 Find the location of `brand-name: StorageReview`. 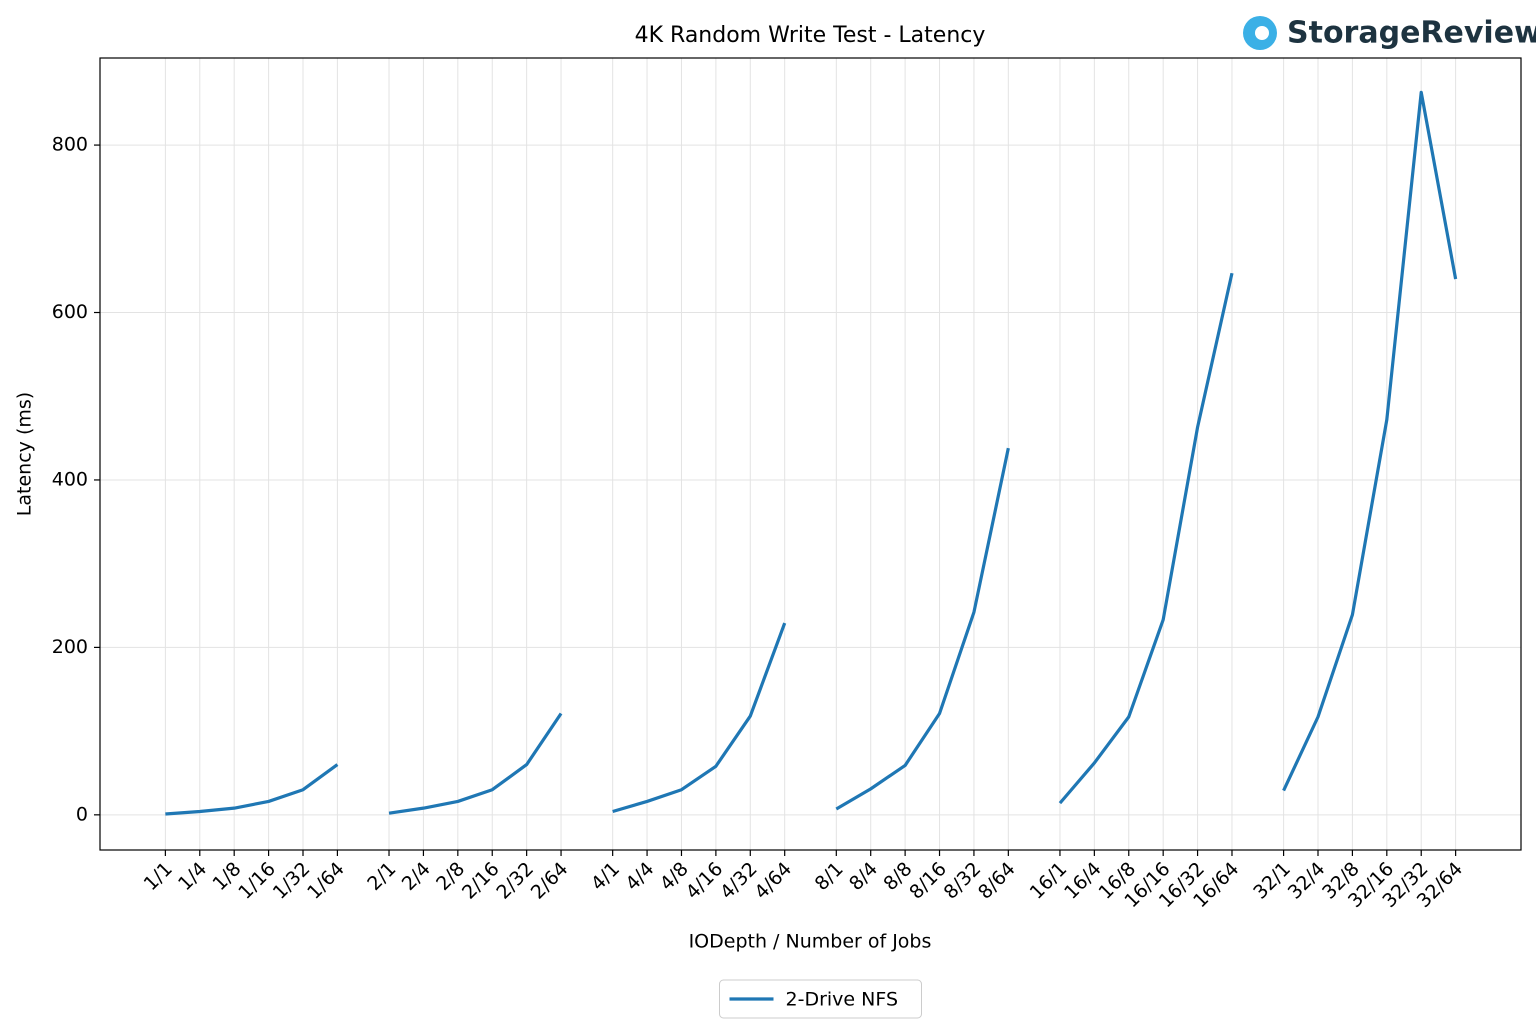

brand-name: StorageReview is located at coordinates (1411, 33).